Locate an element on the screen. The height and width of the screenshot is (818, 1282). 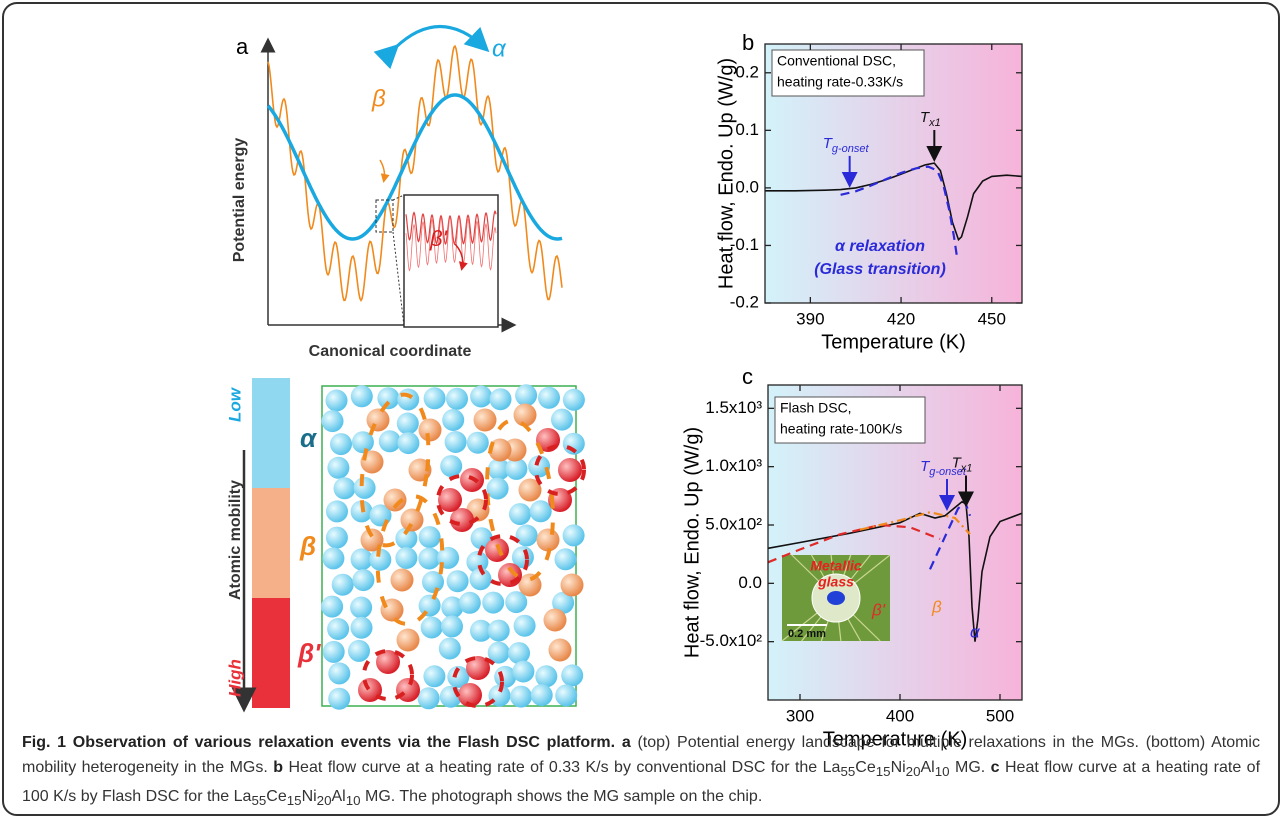
sample is located at coordinates (836, 598).